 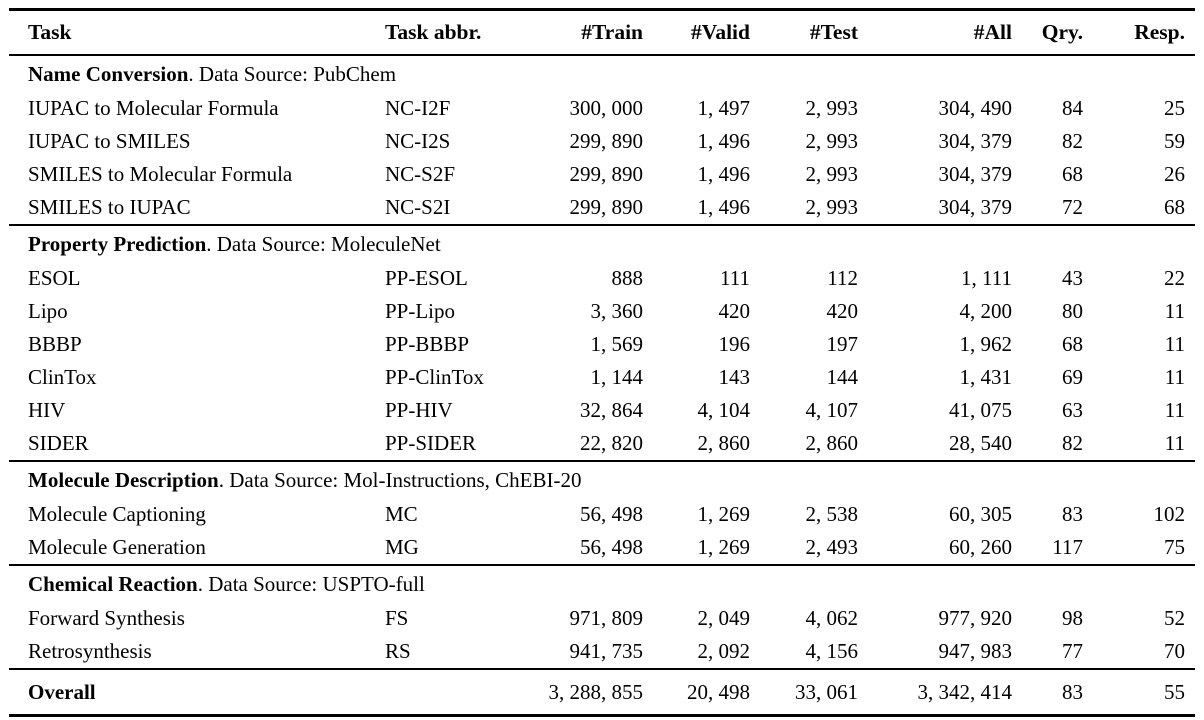 I want to click on cell-abbr: PP-HIV, so click(x=419, y=410).